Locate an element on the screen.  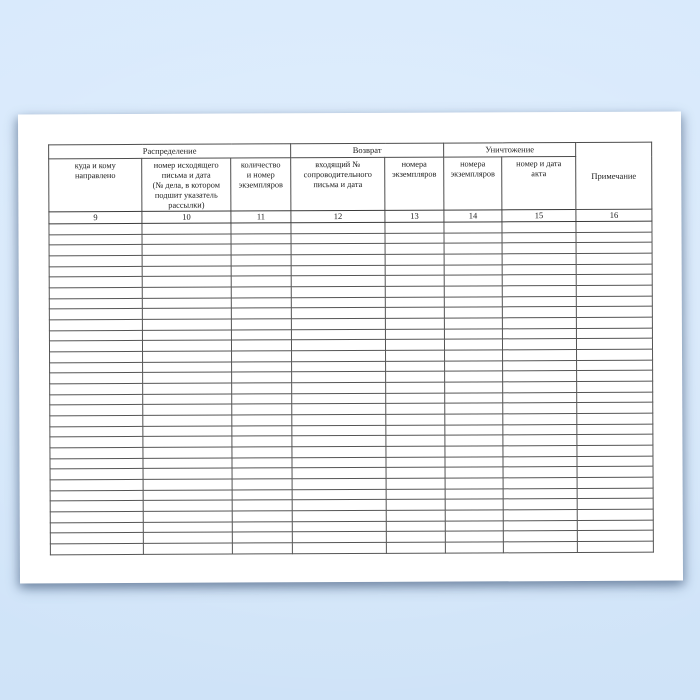
column-header-act-number-date: номер и дата акта is located at coordinates (538, 183).